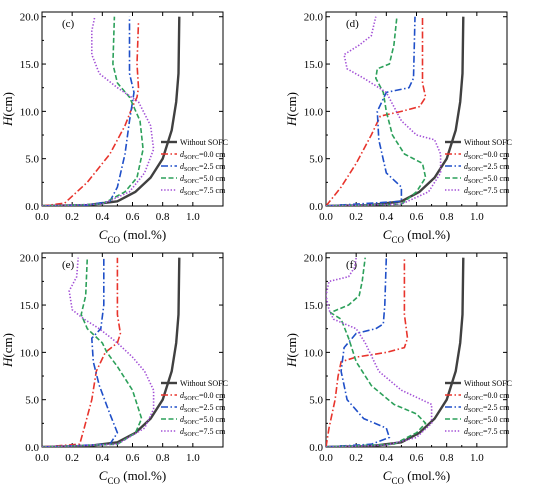 The image size is (550, 488). What do you see at coordinates (68, 265) in the screenshot?
I see `panel-label: (e)` at bounding box center [68, 265].